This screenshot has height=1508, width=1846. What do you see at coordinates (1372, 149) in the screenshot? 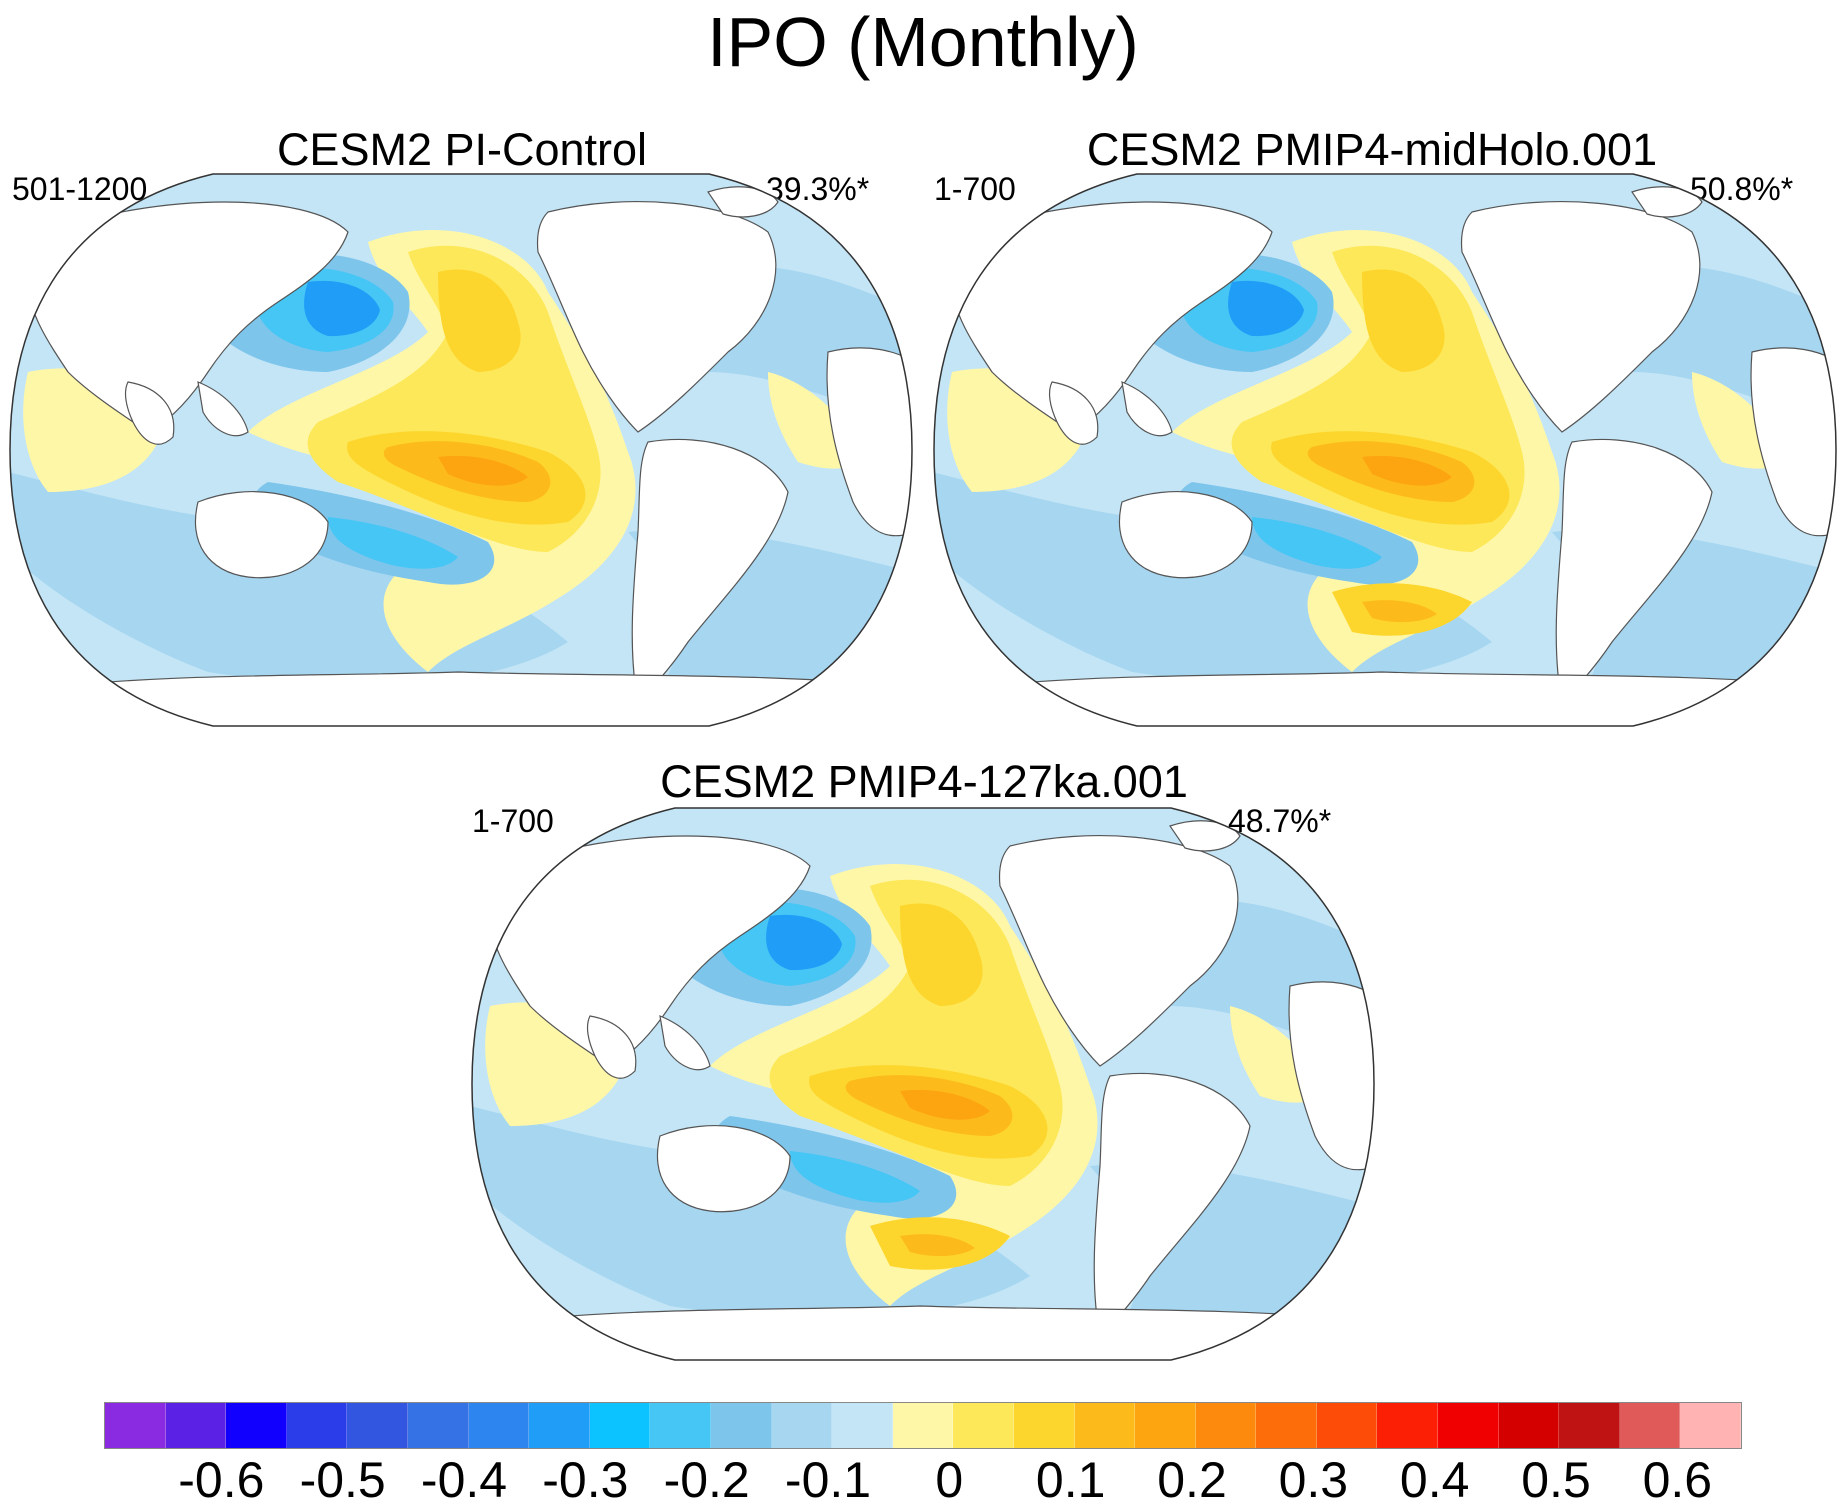
I see `panel-title-midholo: CESM2 PMIP4-midHolo.001` at bounding box center [1372, 149].